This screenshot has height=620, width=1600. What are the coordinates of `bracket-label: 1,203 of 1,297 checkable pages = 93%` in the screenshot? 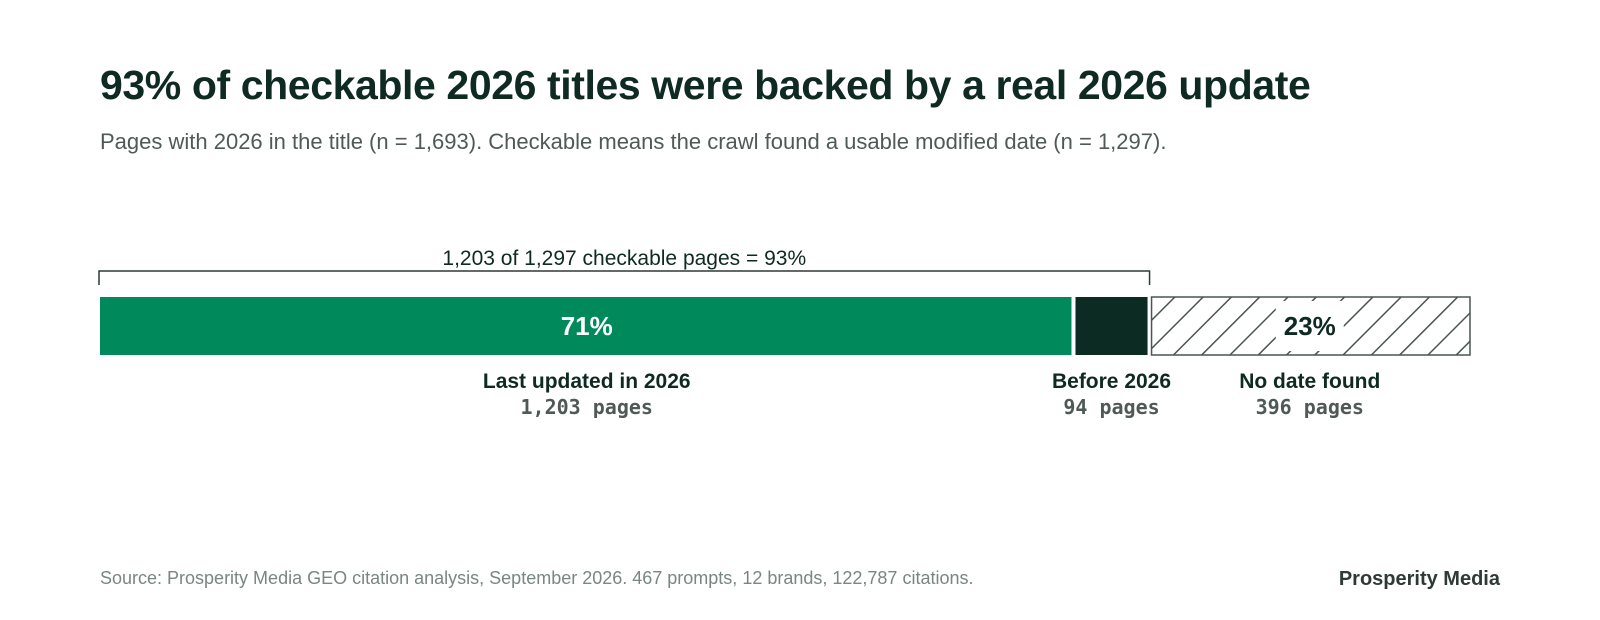 It's located at (624, 258).